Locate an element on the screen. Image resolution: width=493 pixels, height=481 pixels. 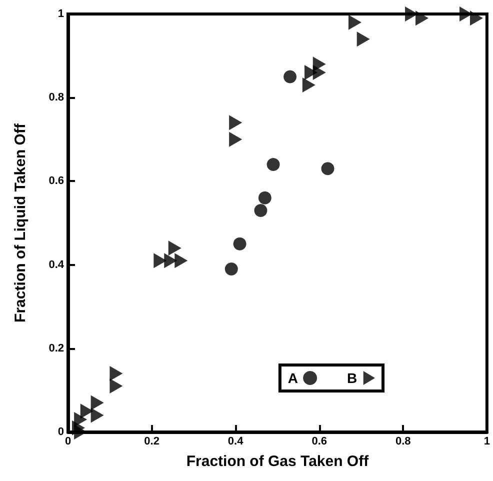
legend-label: B is located at coordinates (352, 378).